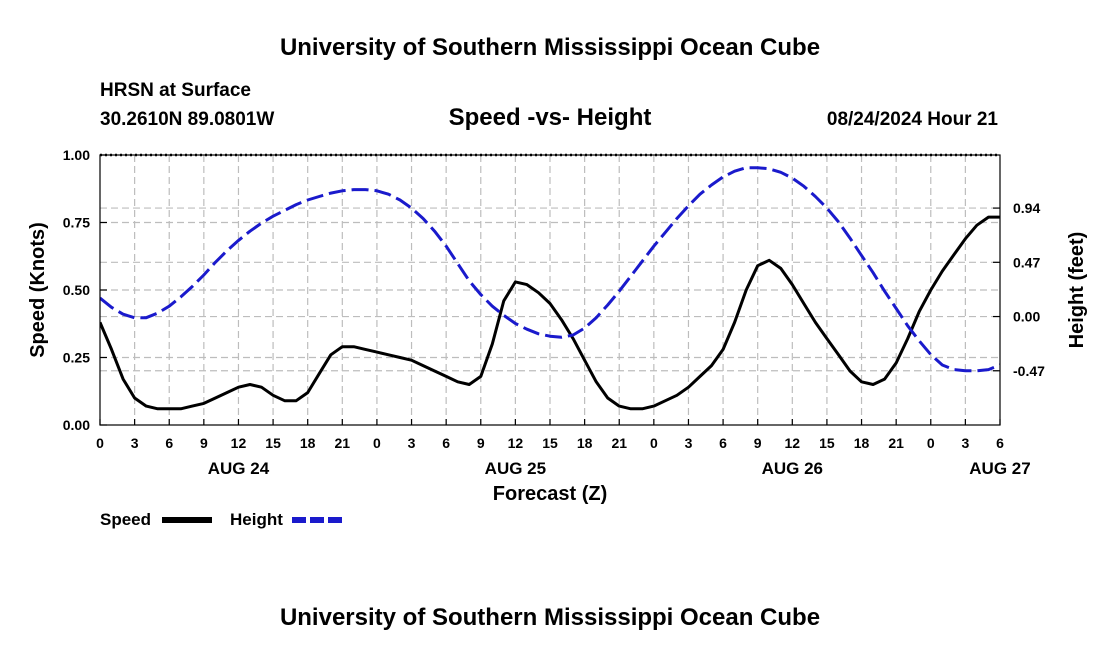  What do you see at coordinates (999, 468) in the screenshot?
I see `date-label: AUG 27` at bounding box center [999, 468].